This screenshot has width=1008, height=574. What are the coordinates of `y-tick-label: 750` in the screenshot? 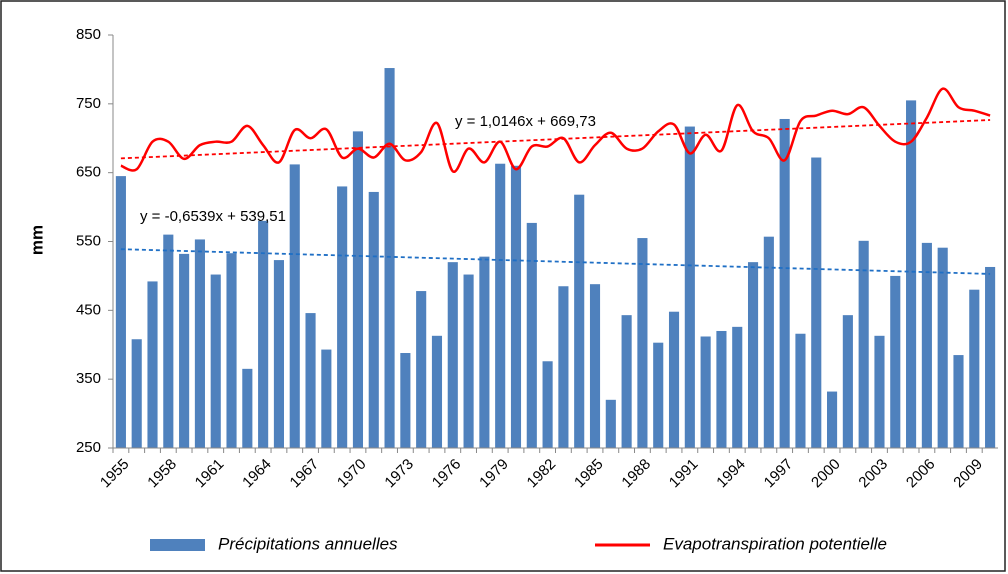 It's located at (88, 103).